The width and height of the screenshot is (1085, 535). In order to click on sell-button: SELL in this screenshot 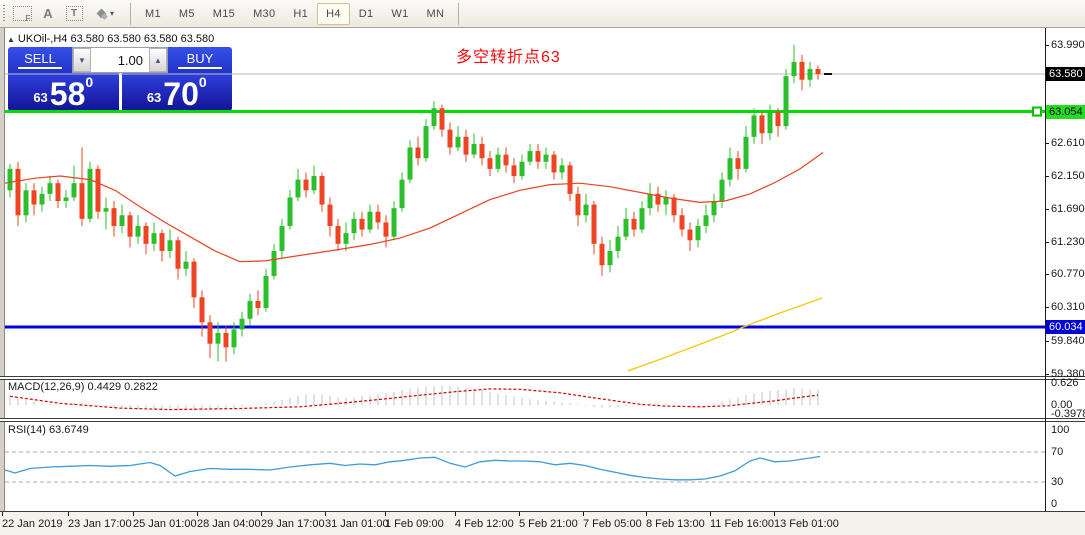, I will do `click(40, 60)`.